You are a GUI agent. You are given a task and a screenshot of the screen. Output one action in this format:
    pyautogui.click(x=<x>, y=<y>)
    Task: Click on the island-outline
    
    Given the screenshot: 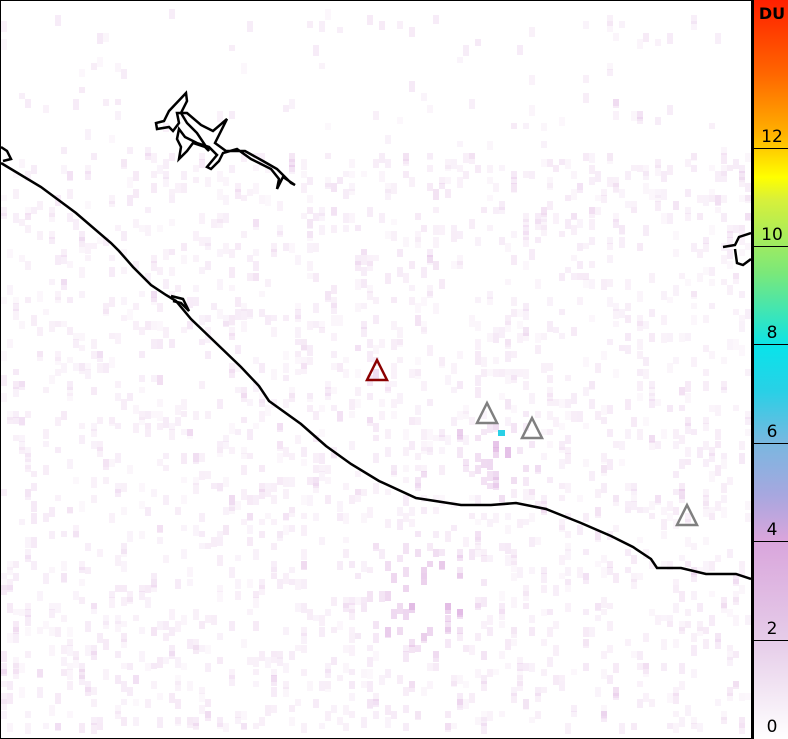 What is the action you would take?
    pyautogui.click(x=225, y=140)
    